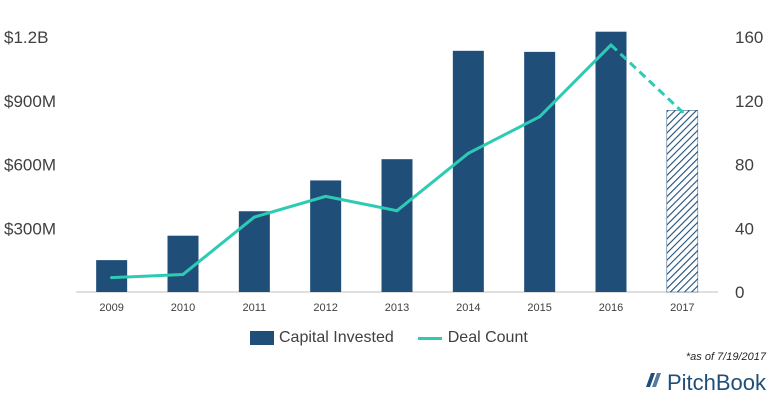 The height and width of the screenshot is (404, 780). Describe the element at coordinates (111, 308) in the screenshot. I see `x-axis-tick-label: 2009` at that location.